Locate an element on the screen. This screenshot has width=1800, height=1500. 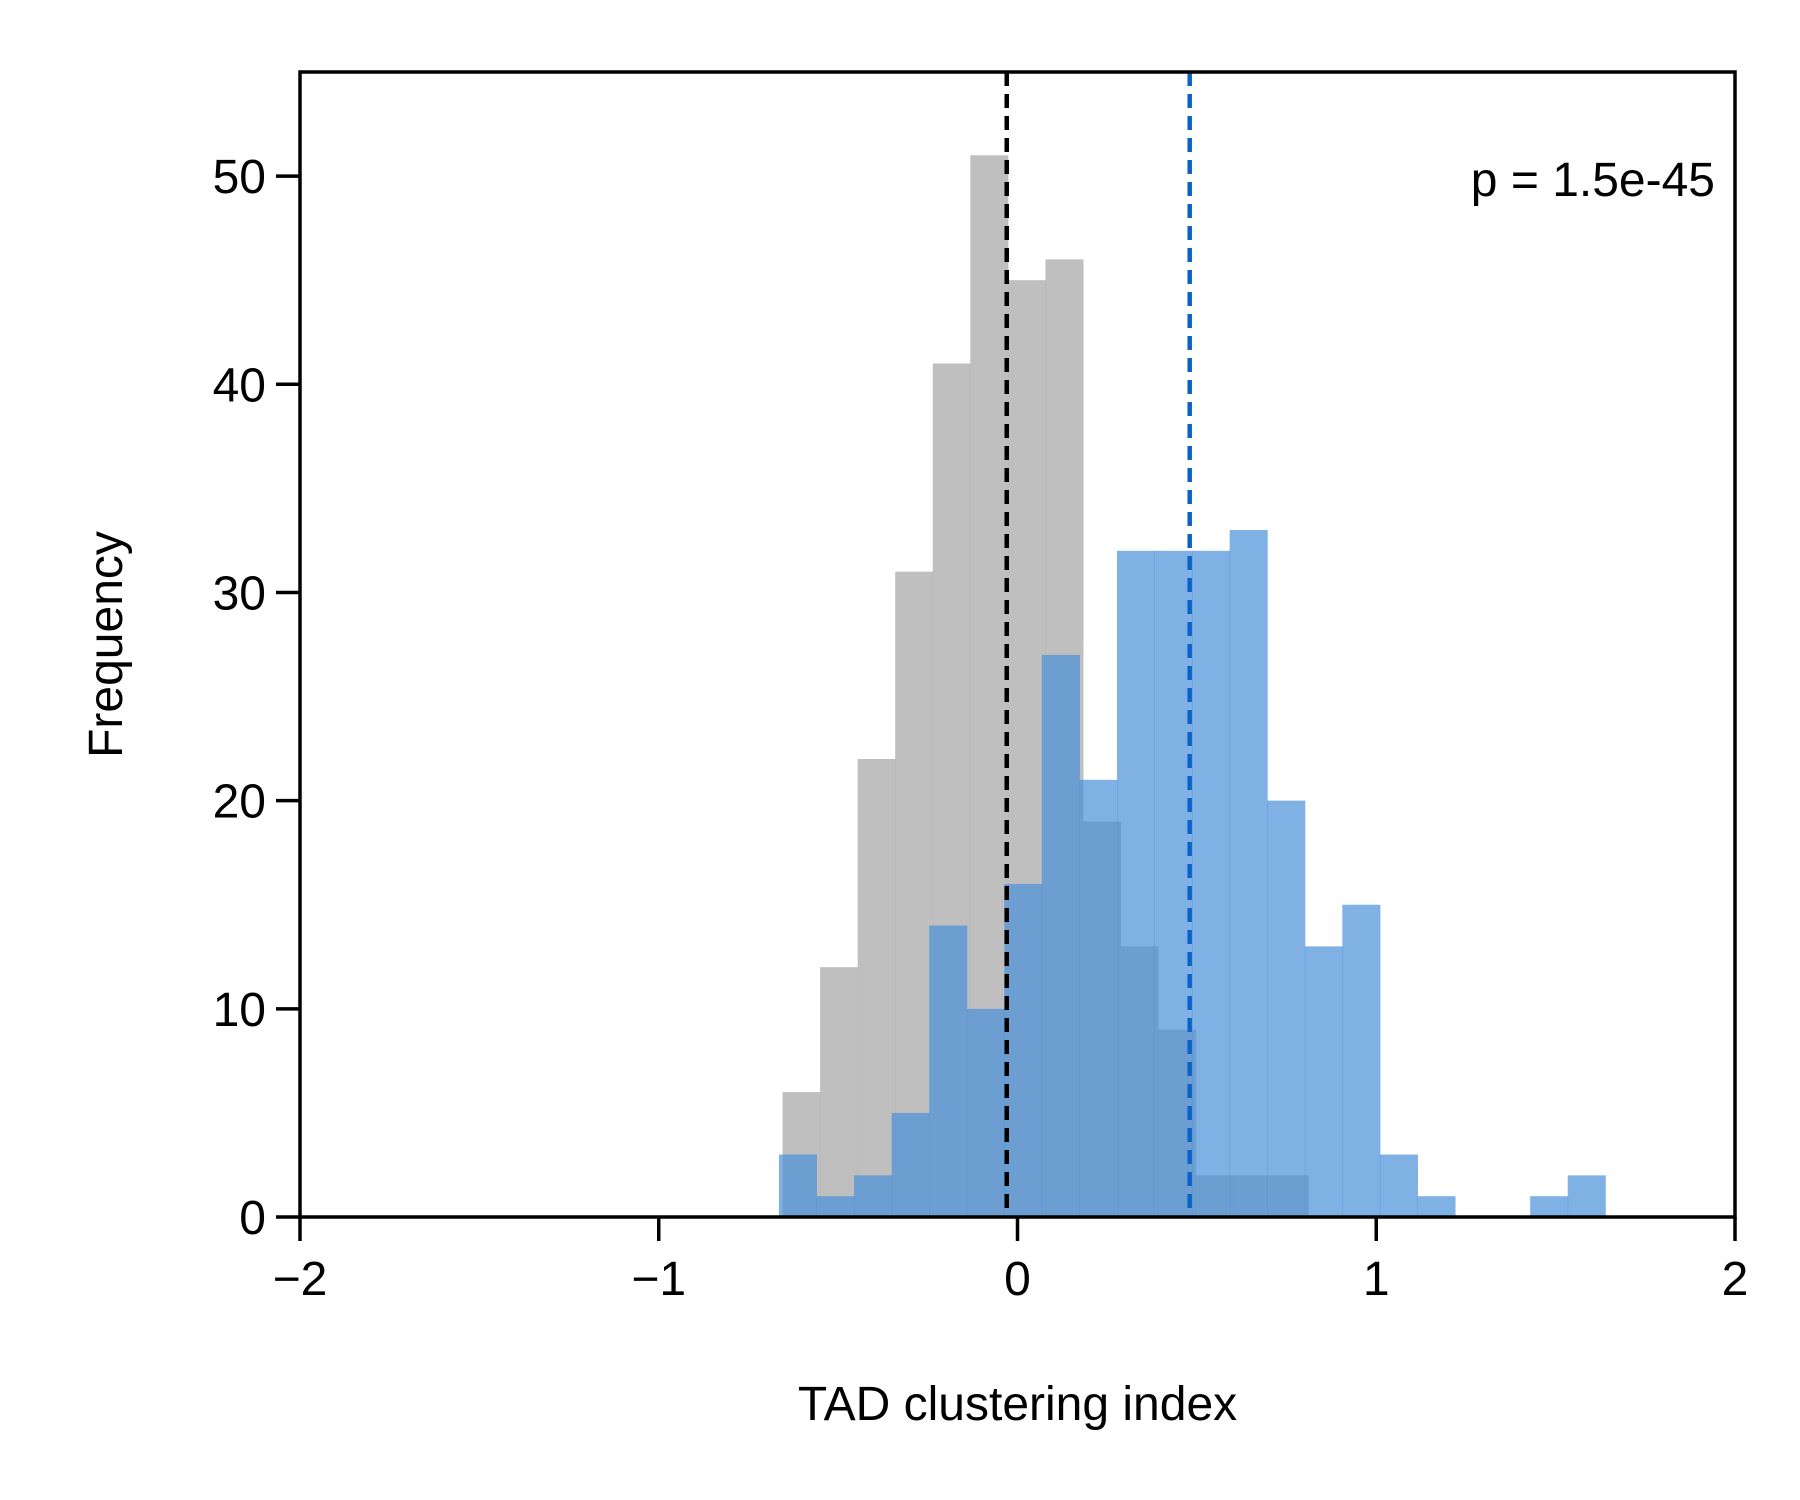
mean-lines is located at coordinates (1098, 644).